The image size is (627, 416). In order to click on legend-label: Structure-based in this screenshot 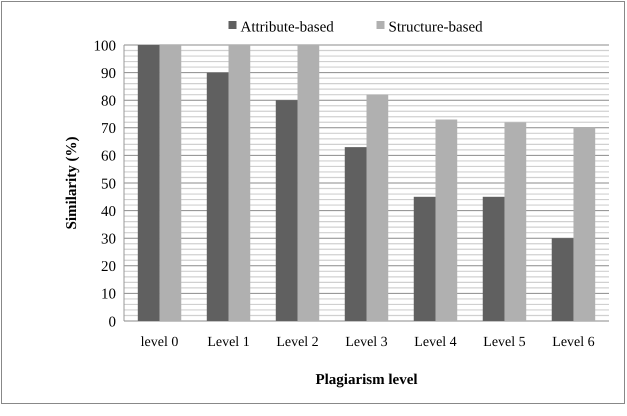, I will do `click(436, 27)`.